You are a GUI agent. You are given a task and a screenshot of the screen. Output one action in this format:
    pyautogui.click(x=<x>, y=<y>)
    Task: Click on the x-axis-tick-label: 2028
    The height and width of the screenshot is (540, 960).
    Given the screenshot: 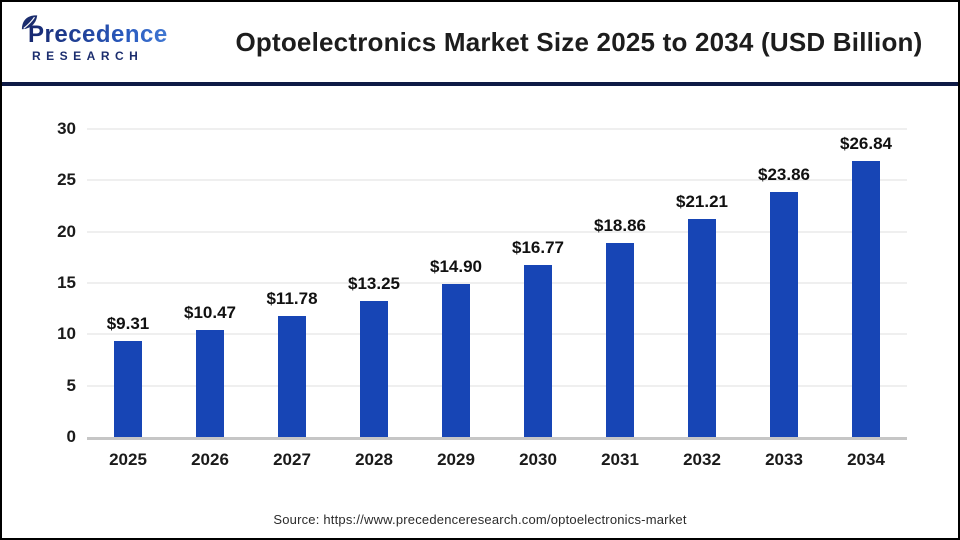 What is the action you would take?
    pyautogui.click(x=374, y=459)
    